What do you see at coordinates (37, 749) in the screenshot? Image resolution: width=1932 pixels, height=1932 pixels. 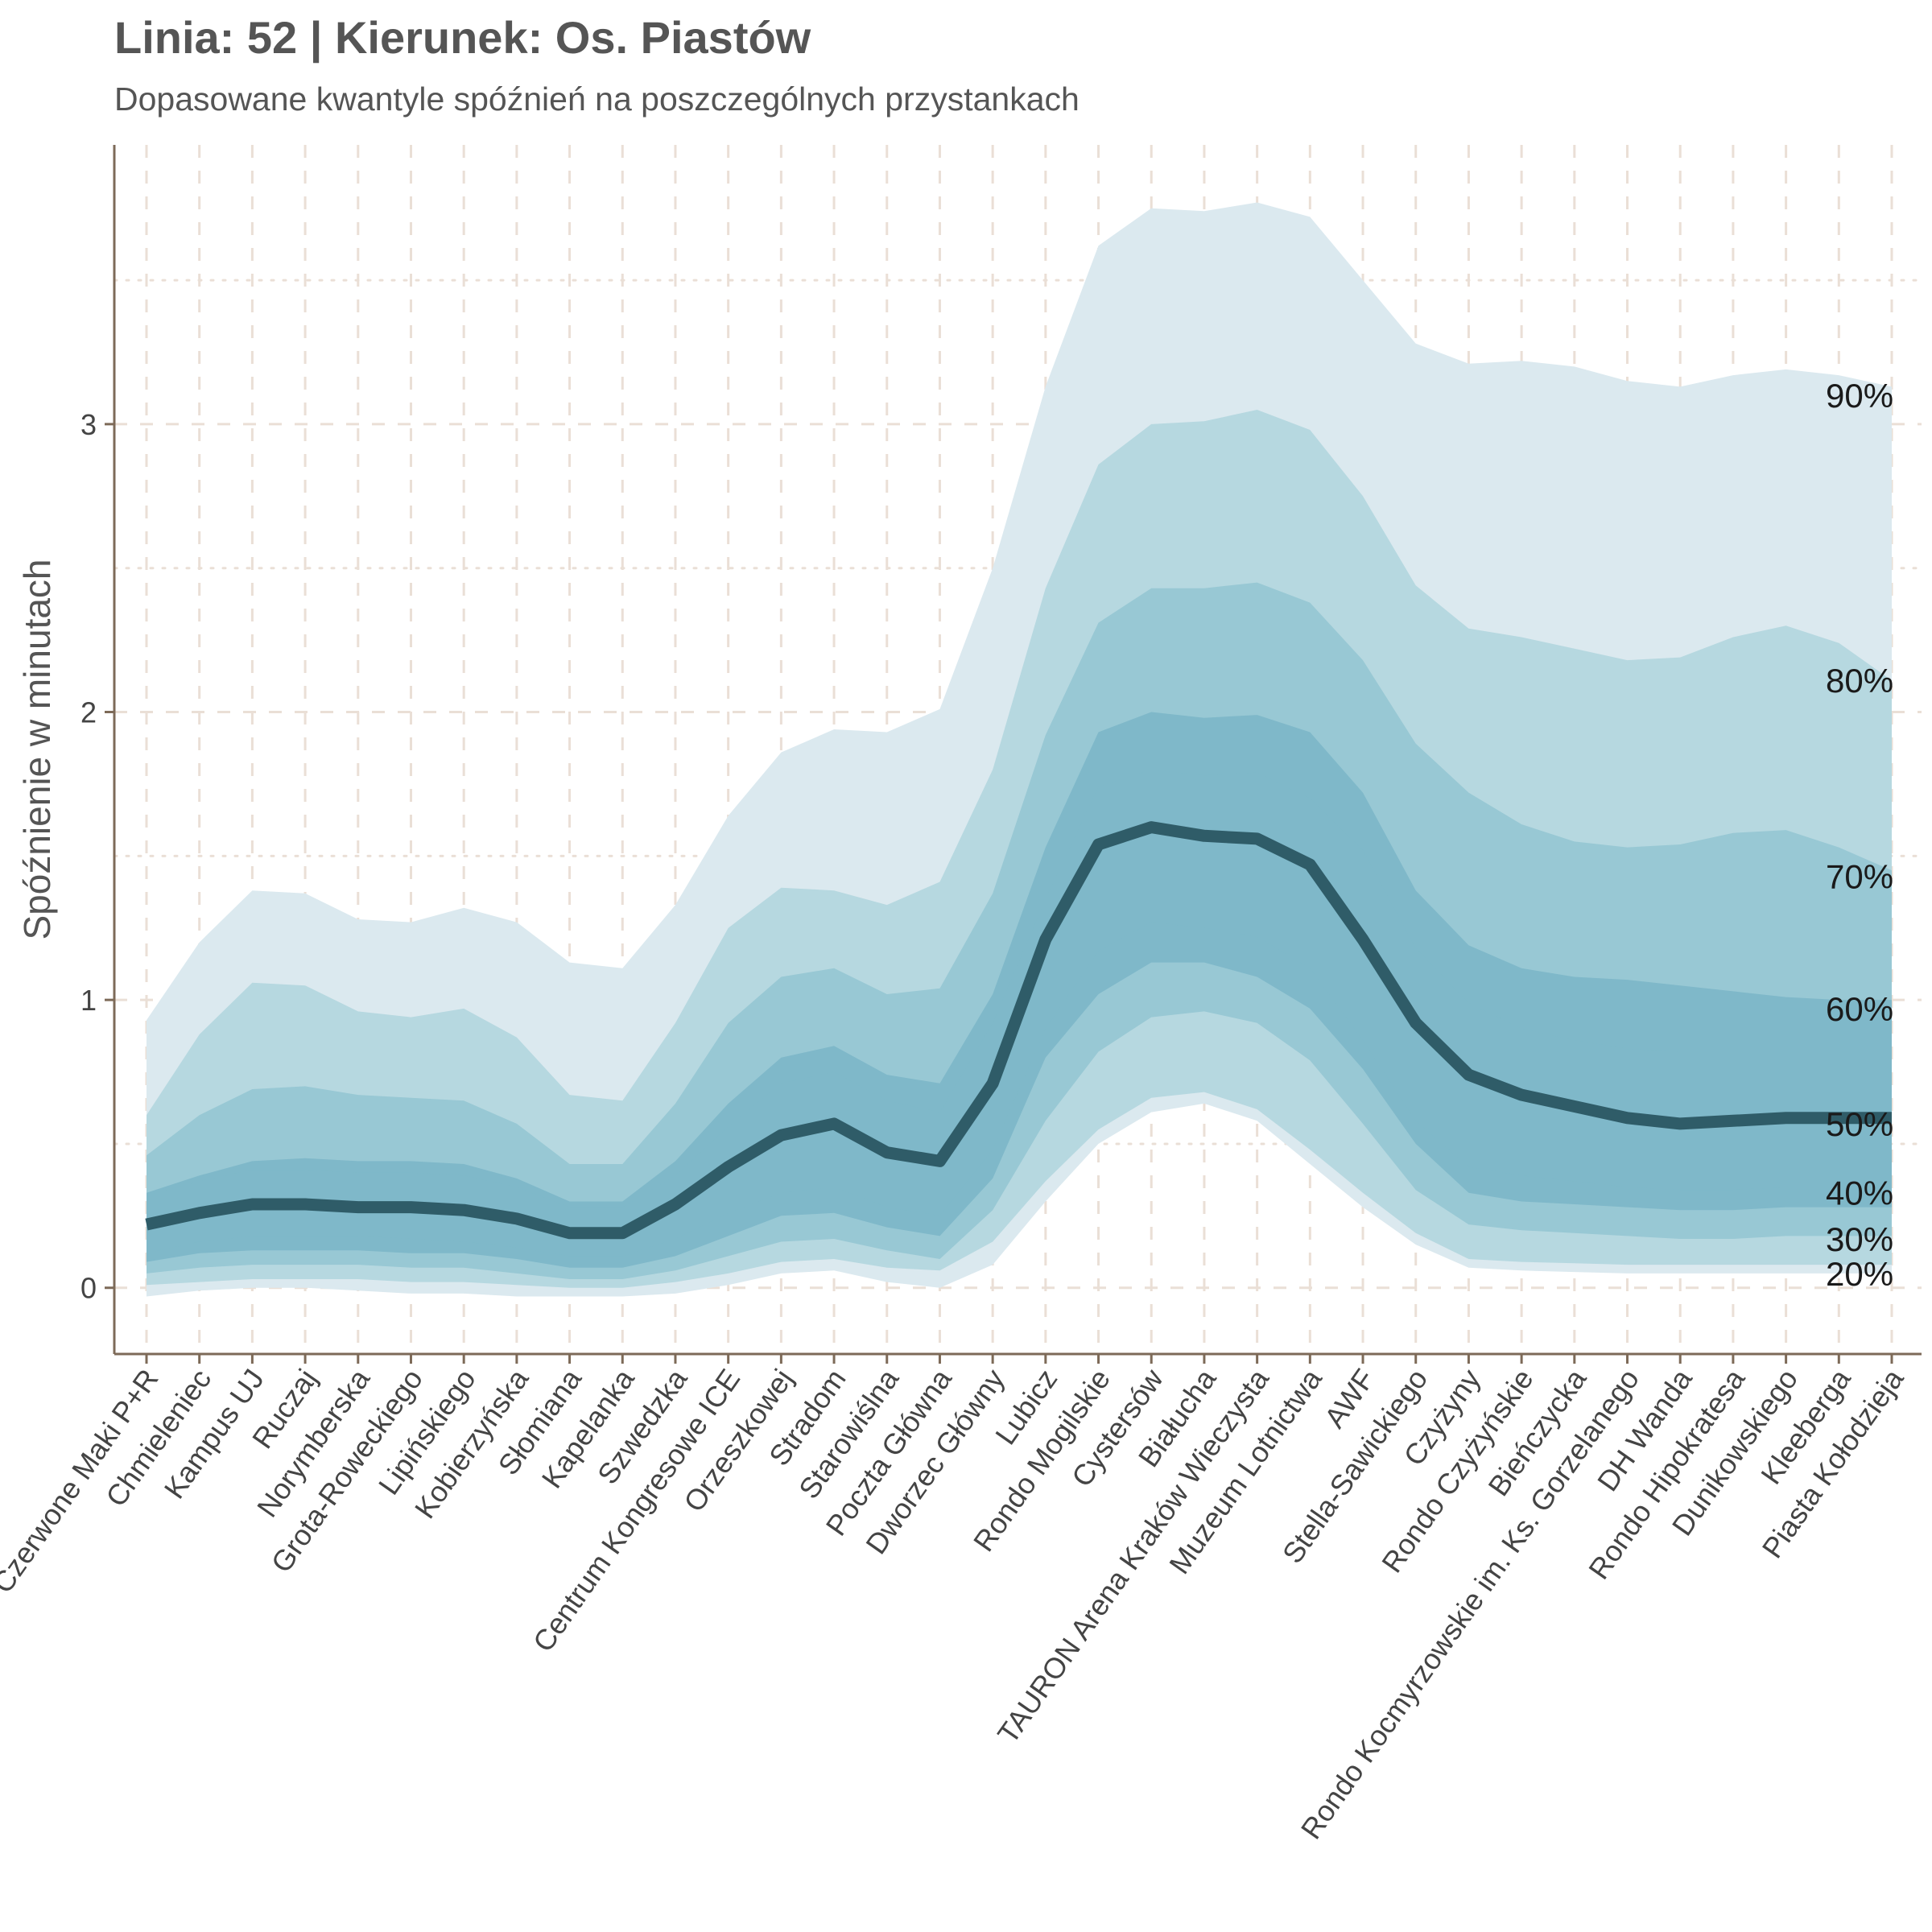 I see `y-axis-title: Spóźnienie w minutach` at bounding box center [37, 749].